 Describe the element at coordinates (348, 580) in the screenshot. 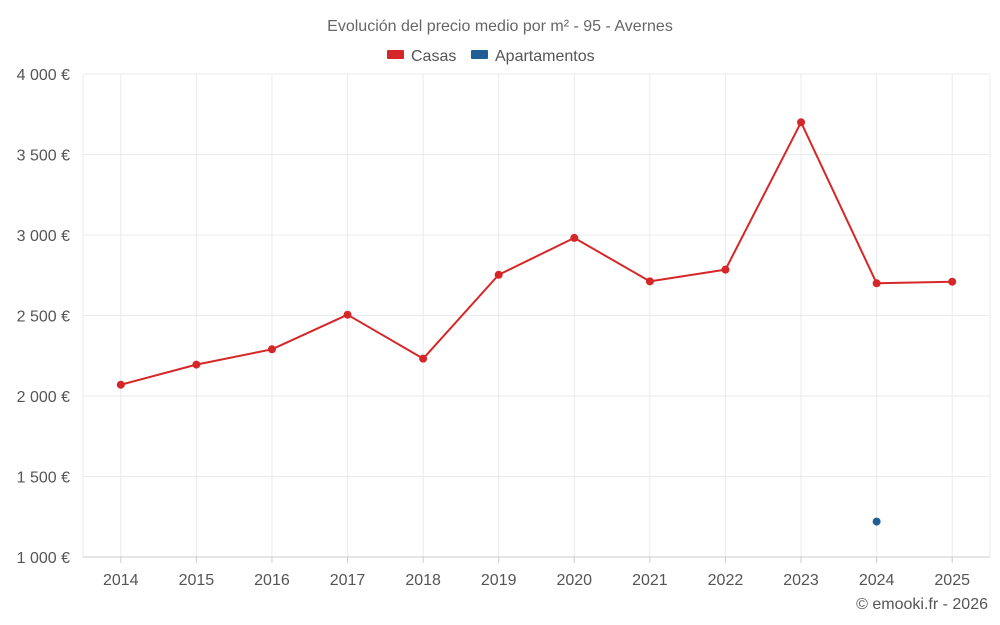

I see `x-tick-label: 2017` at that location.